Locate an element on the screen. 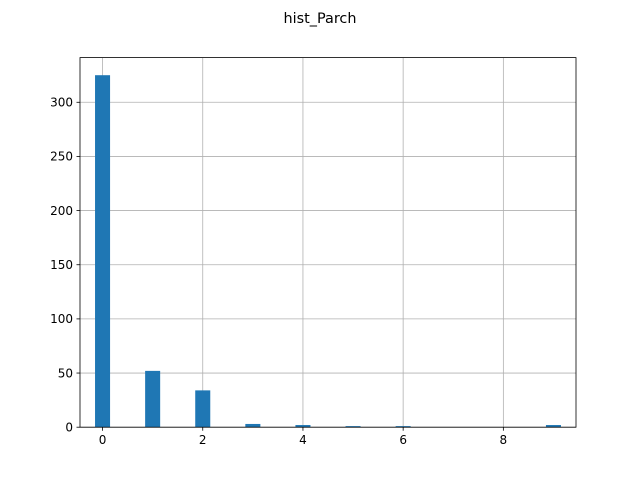 This screenshot has width=640, height=480. x-tick-label: 6 is located at coordinates (403, 440).